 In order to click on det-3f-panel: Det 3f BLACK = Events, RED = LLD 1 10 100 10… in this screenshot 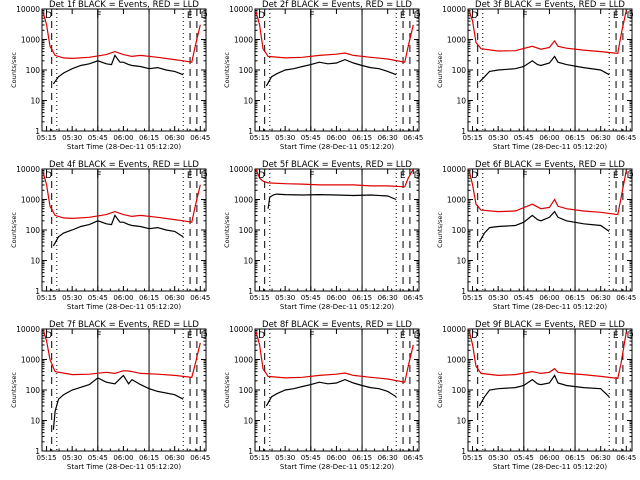, I will do `click(536, 75)`.